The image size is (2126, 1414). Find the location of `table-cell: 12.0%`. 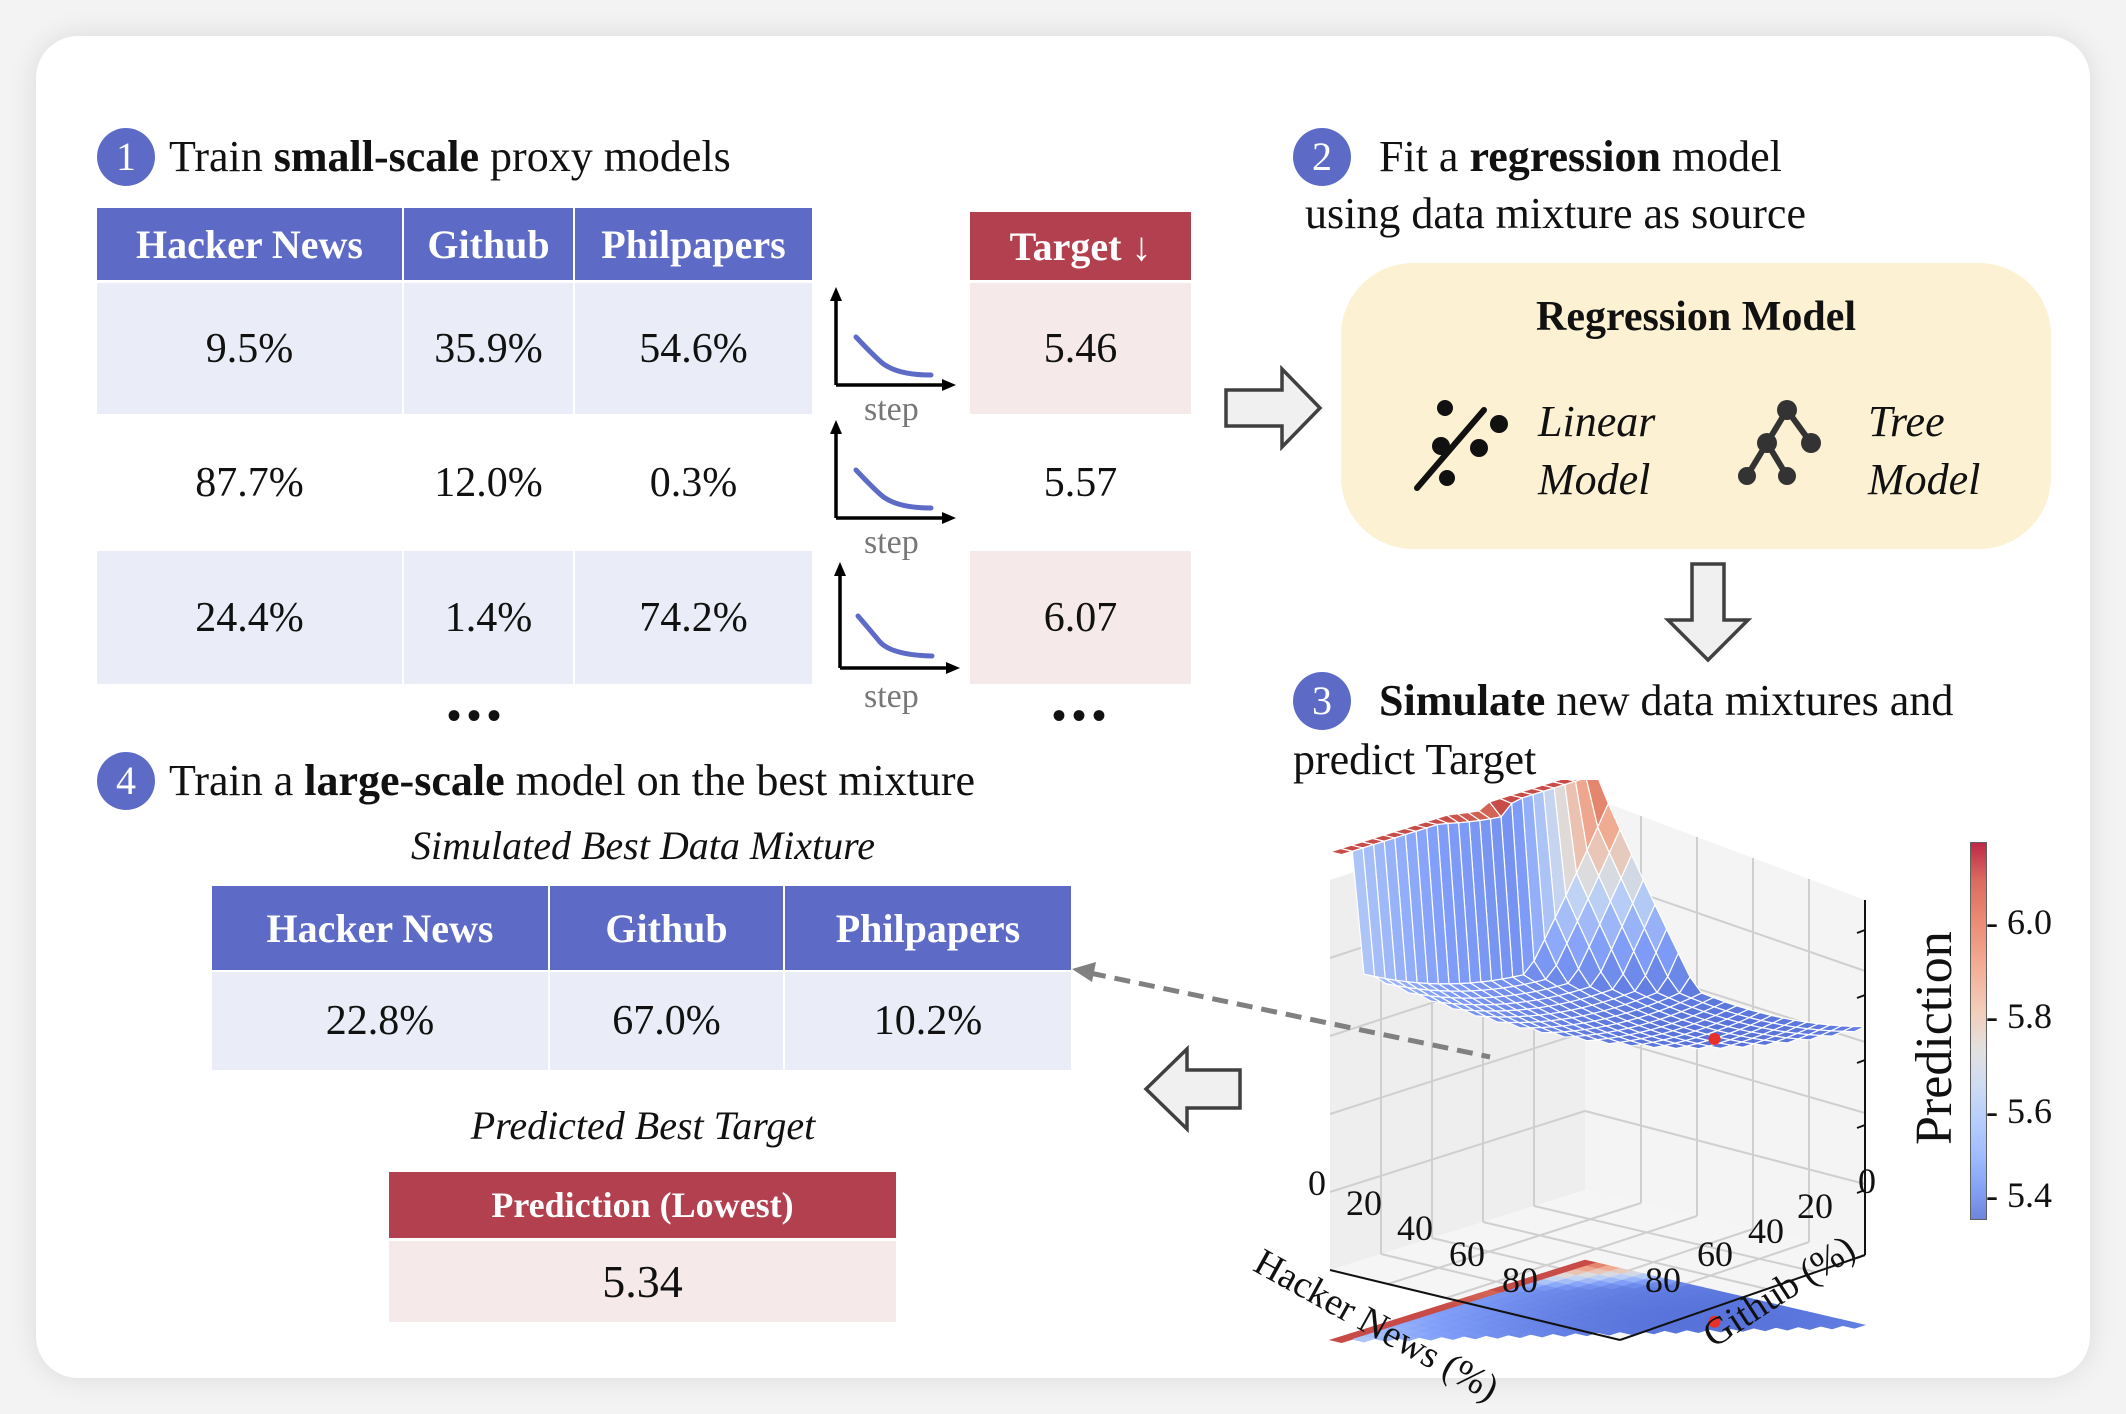

table-cell: 12.0% is located at coordinates (488, 482).